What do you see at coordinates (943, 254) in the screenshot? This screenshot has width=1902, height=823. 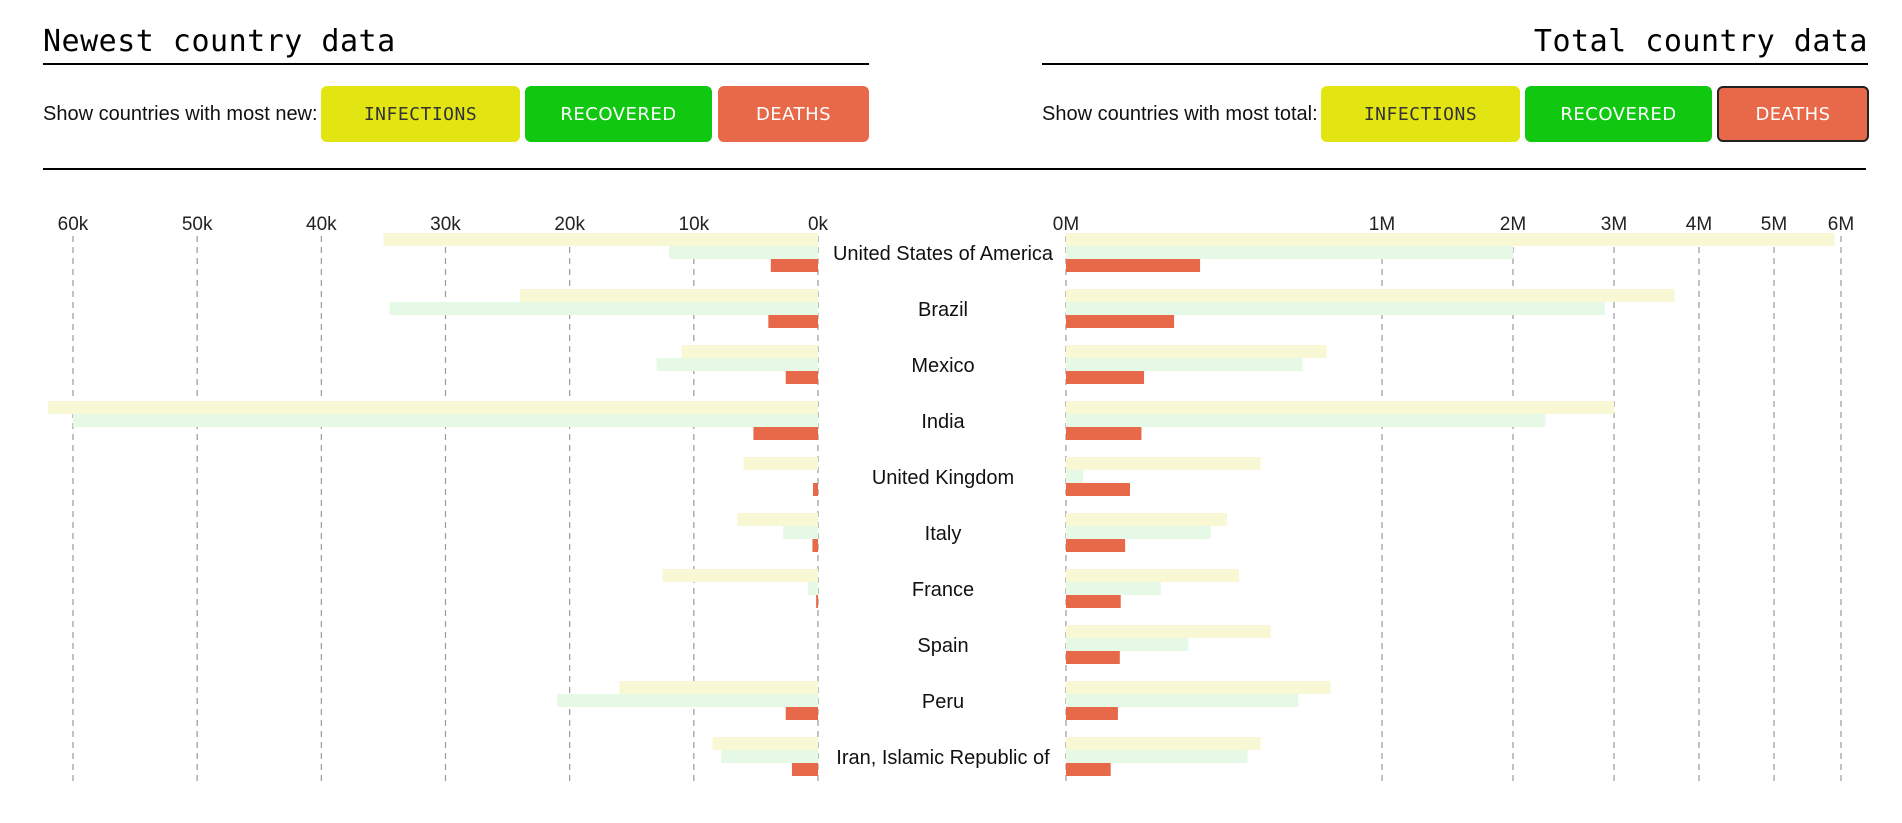 I see `country-label: United States of America` at bounding box center [943, 254].